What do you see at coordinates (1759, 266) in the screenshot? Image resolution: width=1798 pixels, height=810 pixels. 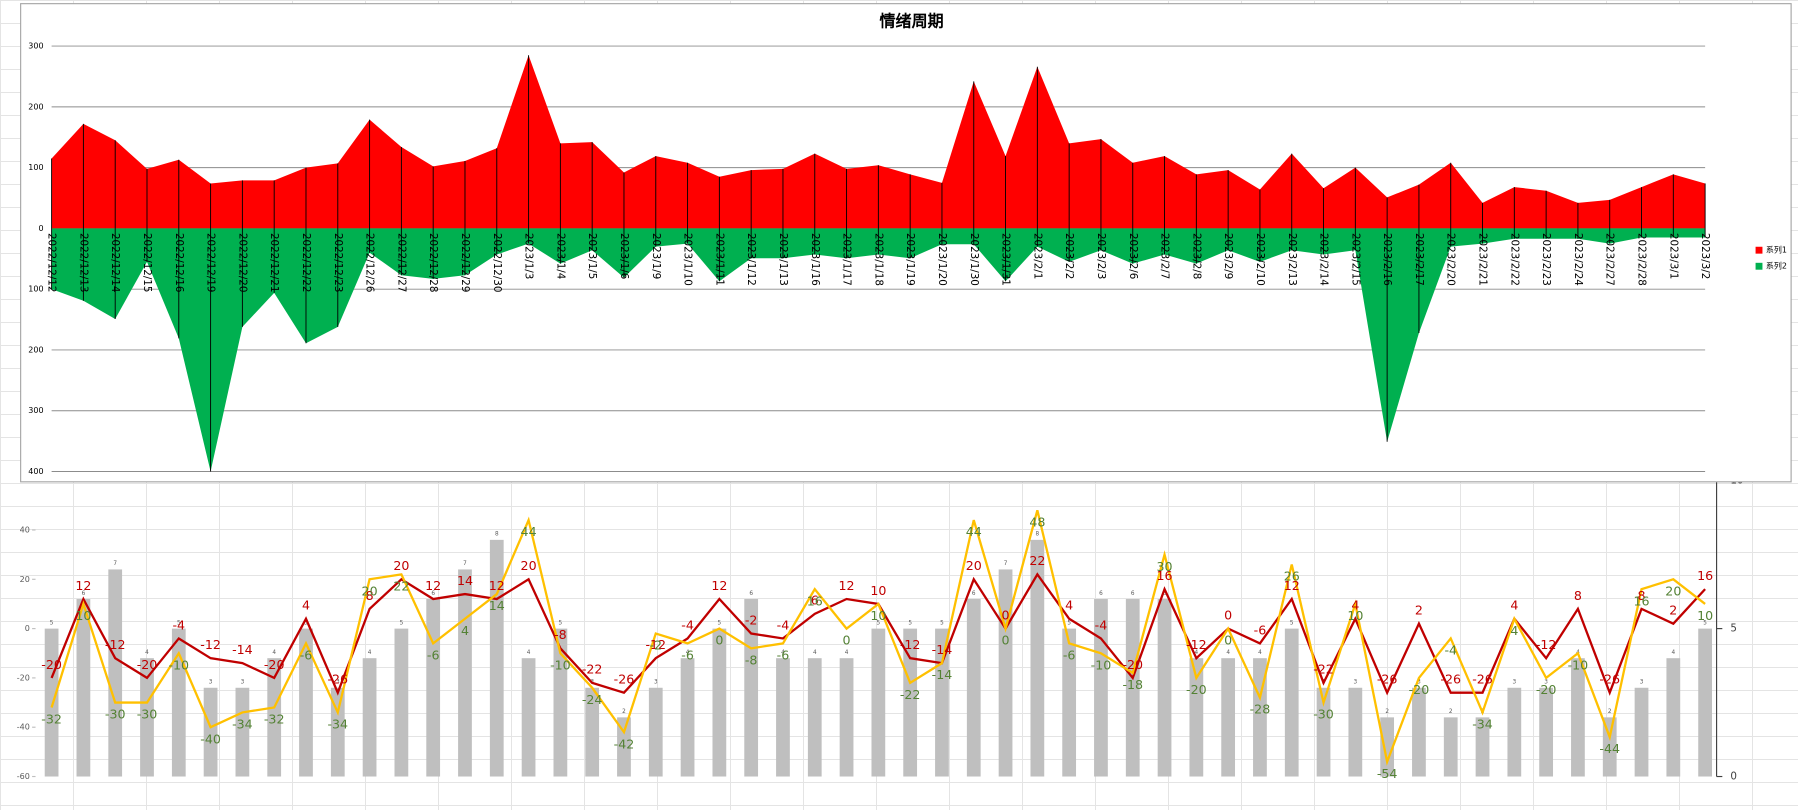 I see `legend-swatch` at bounding box center [1759, 266].